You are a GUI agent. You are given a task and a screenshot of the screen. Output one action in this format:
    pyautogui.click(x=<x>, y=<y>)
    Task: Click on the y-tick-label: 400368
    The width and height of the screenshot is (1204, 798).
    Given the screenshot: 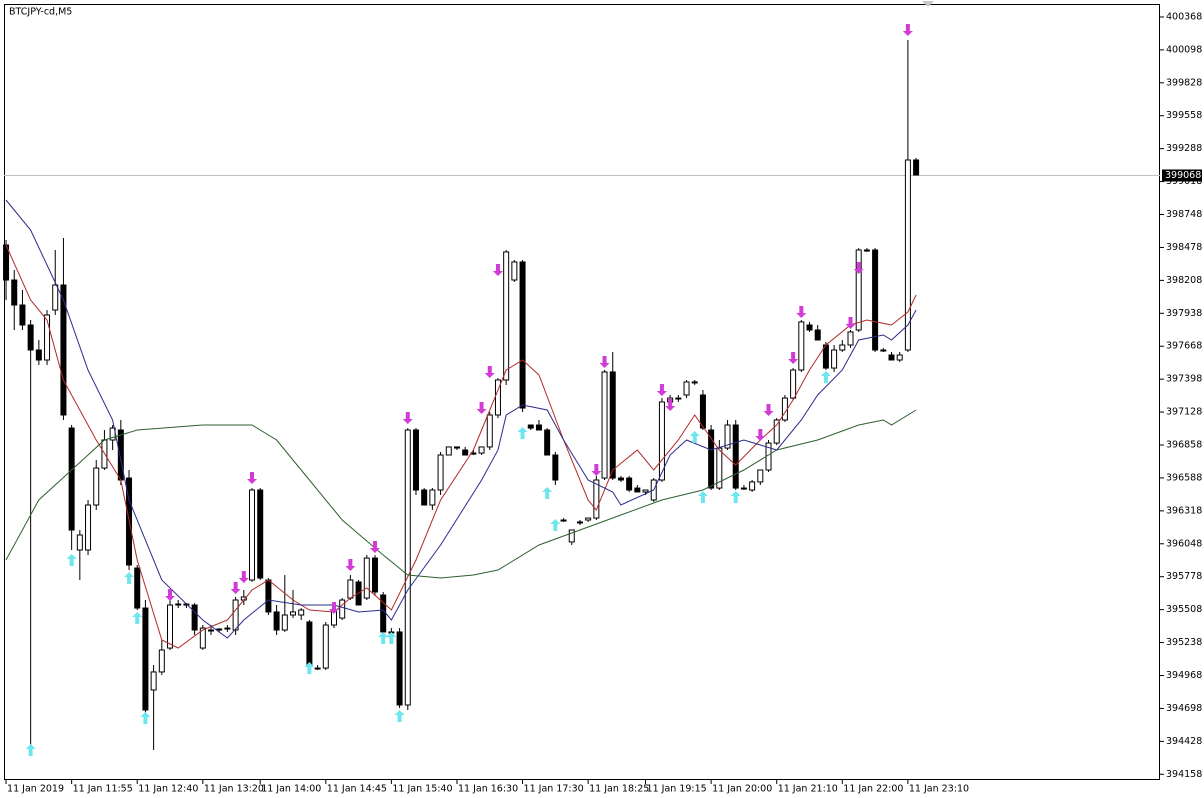 What is the action you would take?
    pyautogui.click(x=1184, y=16)
    